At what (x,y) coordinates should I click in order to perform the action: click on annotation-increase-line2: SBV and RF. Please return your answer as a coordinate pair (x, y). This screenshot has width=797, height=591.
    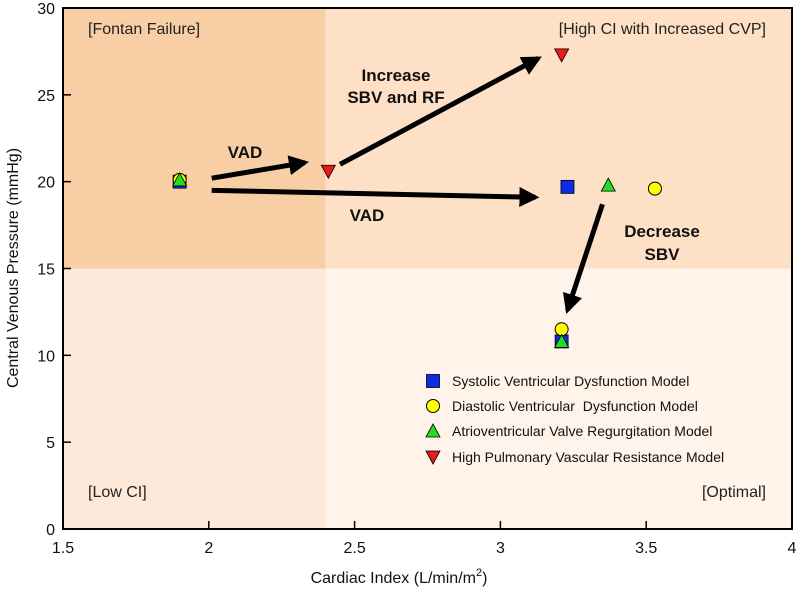
    Looking at the image, I should click on (395, 97).